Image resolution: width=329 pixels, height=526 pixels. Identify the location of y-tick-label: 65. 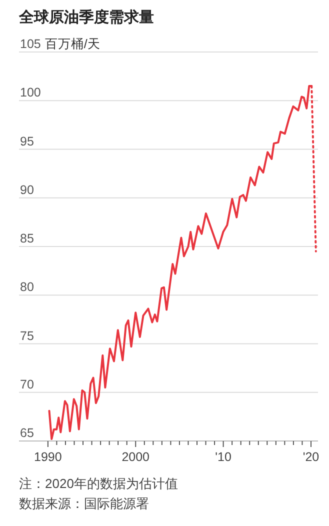
(27, 433).